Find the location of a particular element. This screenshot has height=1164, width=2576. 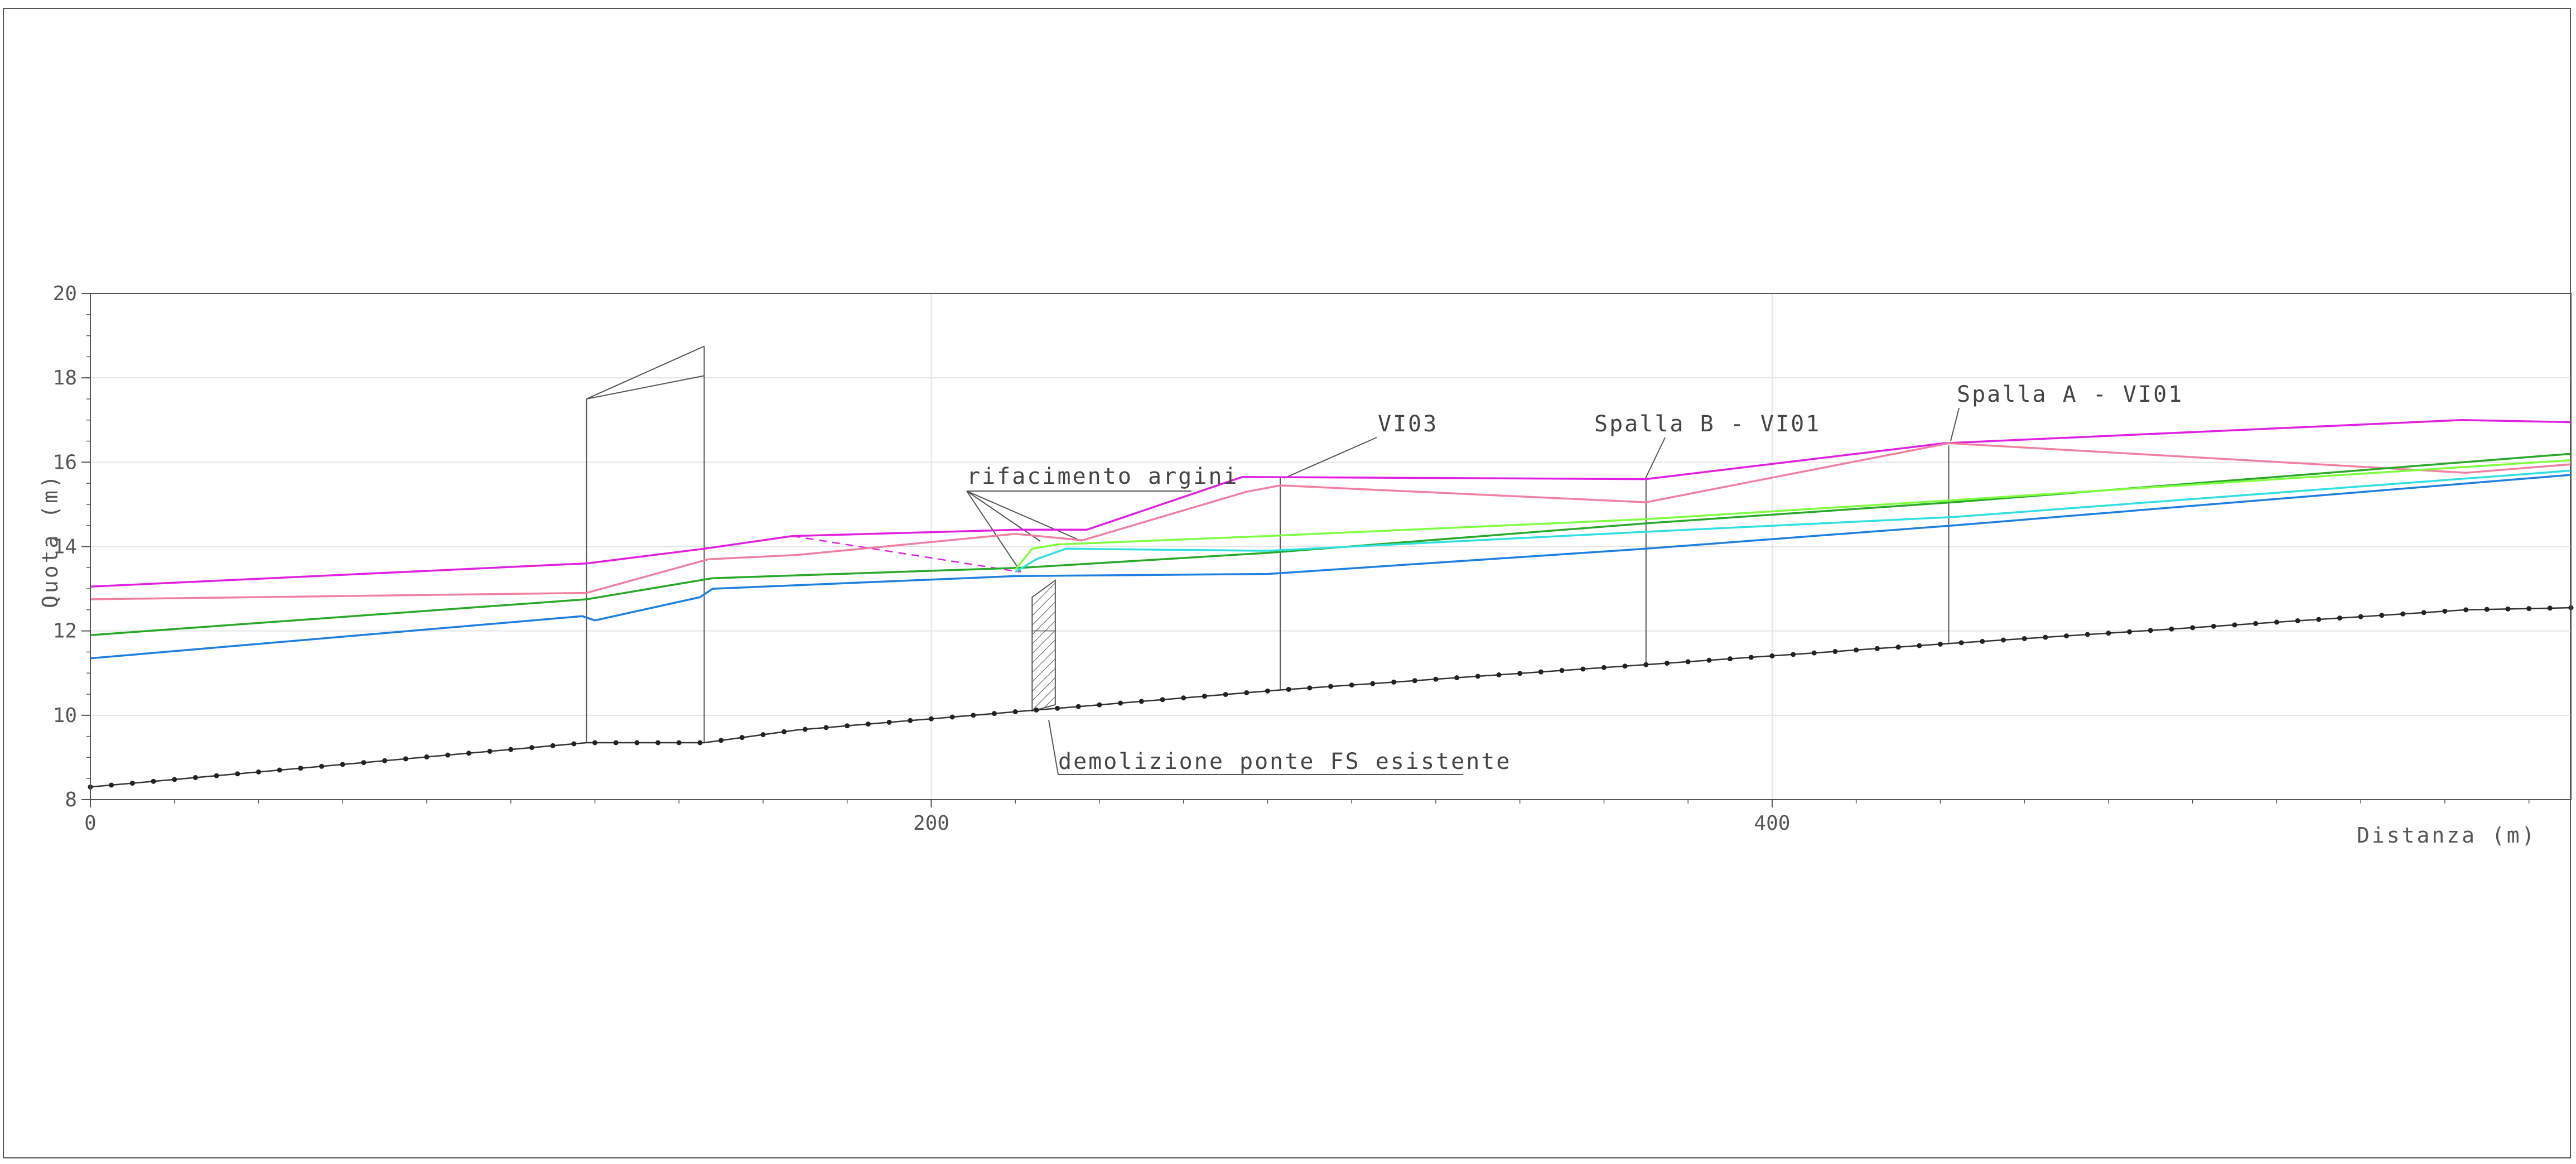

y-tick-label: 18 is located at coordinates (65, 378).